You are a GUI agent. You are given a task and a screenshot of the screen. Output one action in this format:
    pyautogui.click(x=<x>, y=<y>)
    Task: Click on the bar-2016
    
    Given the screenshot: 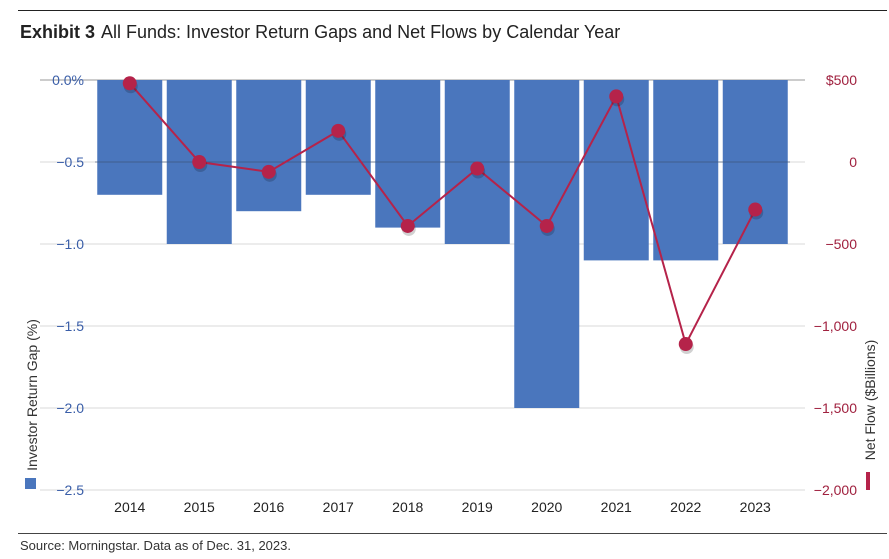 What is the action you would take?
    pyautogui.click(x=269, y=146)
    